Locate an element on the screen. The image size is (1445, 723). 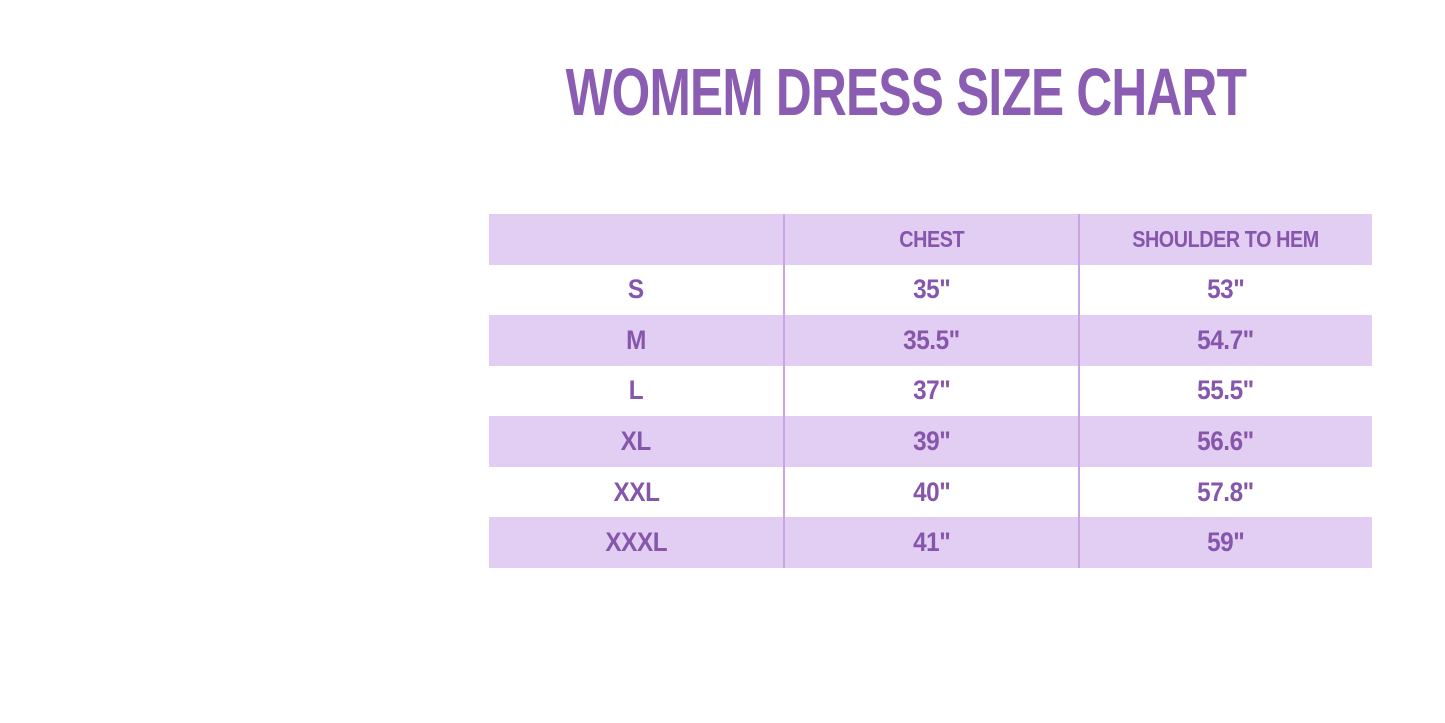
size-label: XXL is located at coordinates (636, 491).